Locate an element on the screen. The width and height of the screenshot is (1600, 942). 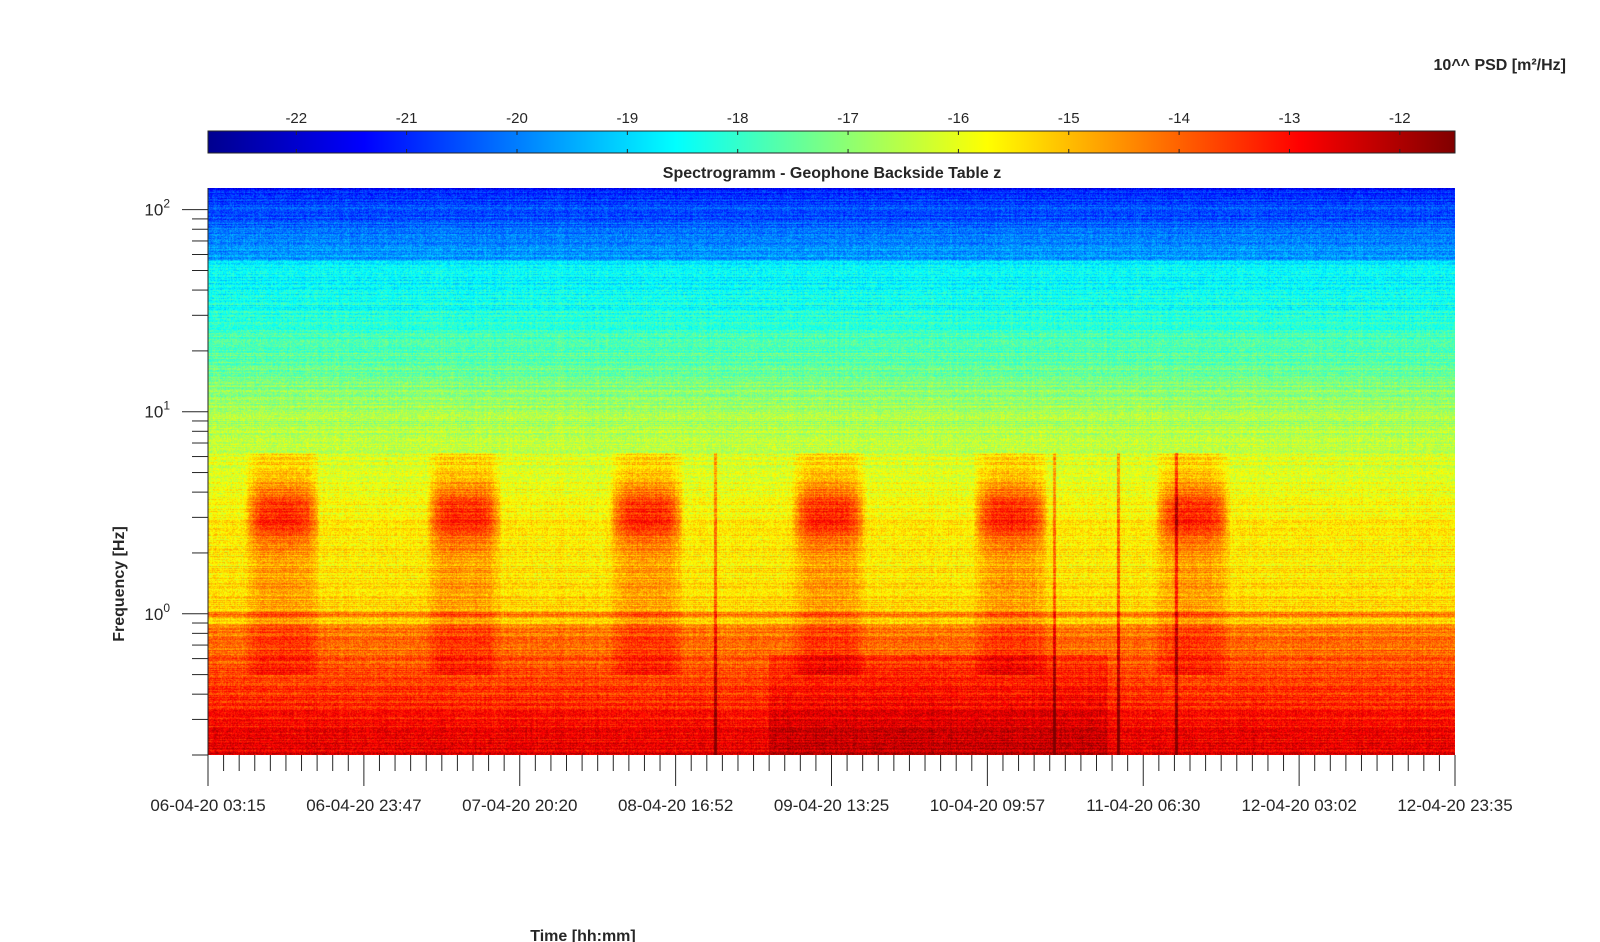
colorbar-tick-label: -18 is located at coordinates (738, 118).